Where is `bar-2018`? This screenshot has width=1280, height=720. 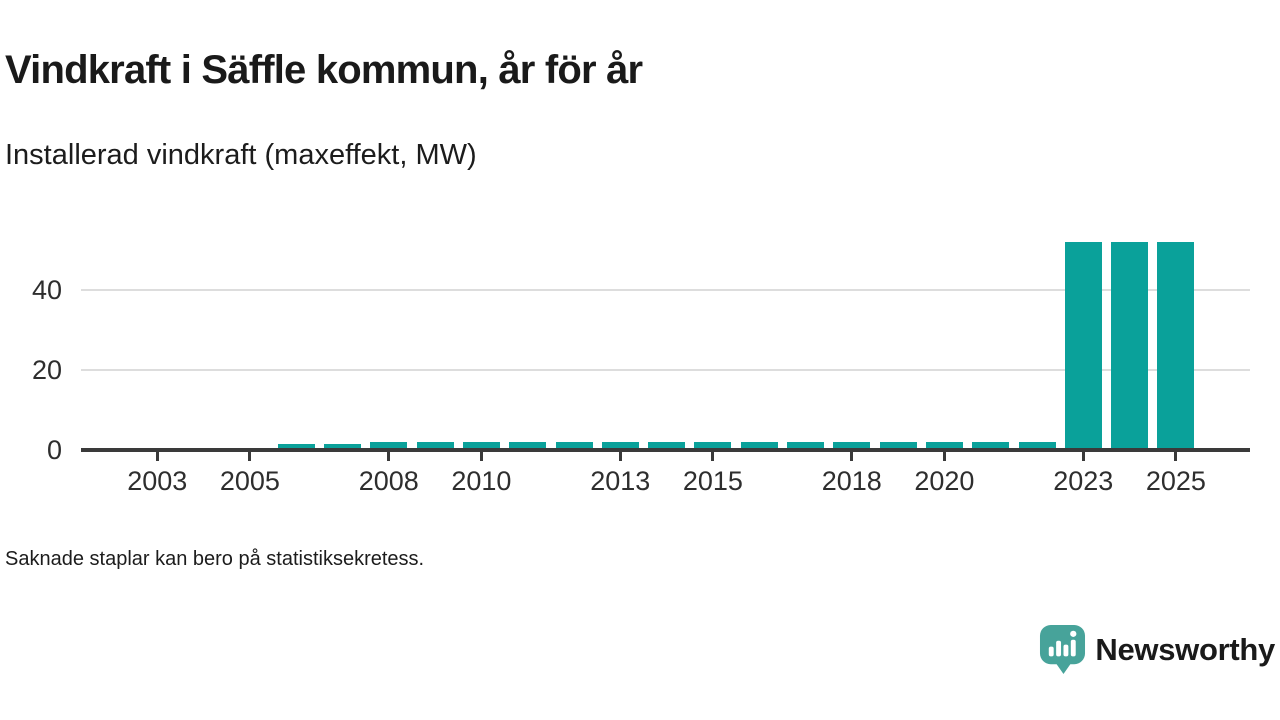 bar-2018 is located at coordinates (852, 444).